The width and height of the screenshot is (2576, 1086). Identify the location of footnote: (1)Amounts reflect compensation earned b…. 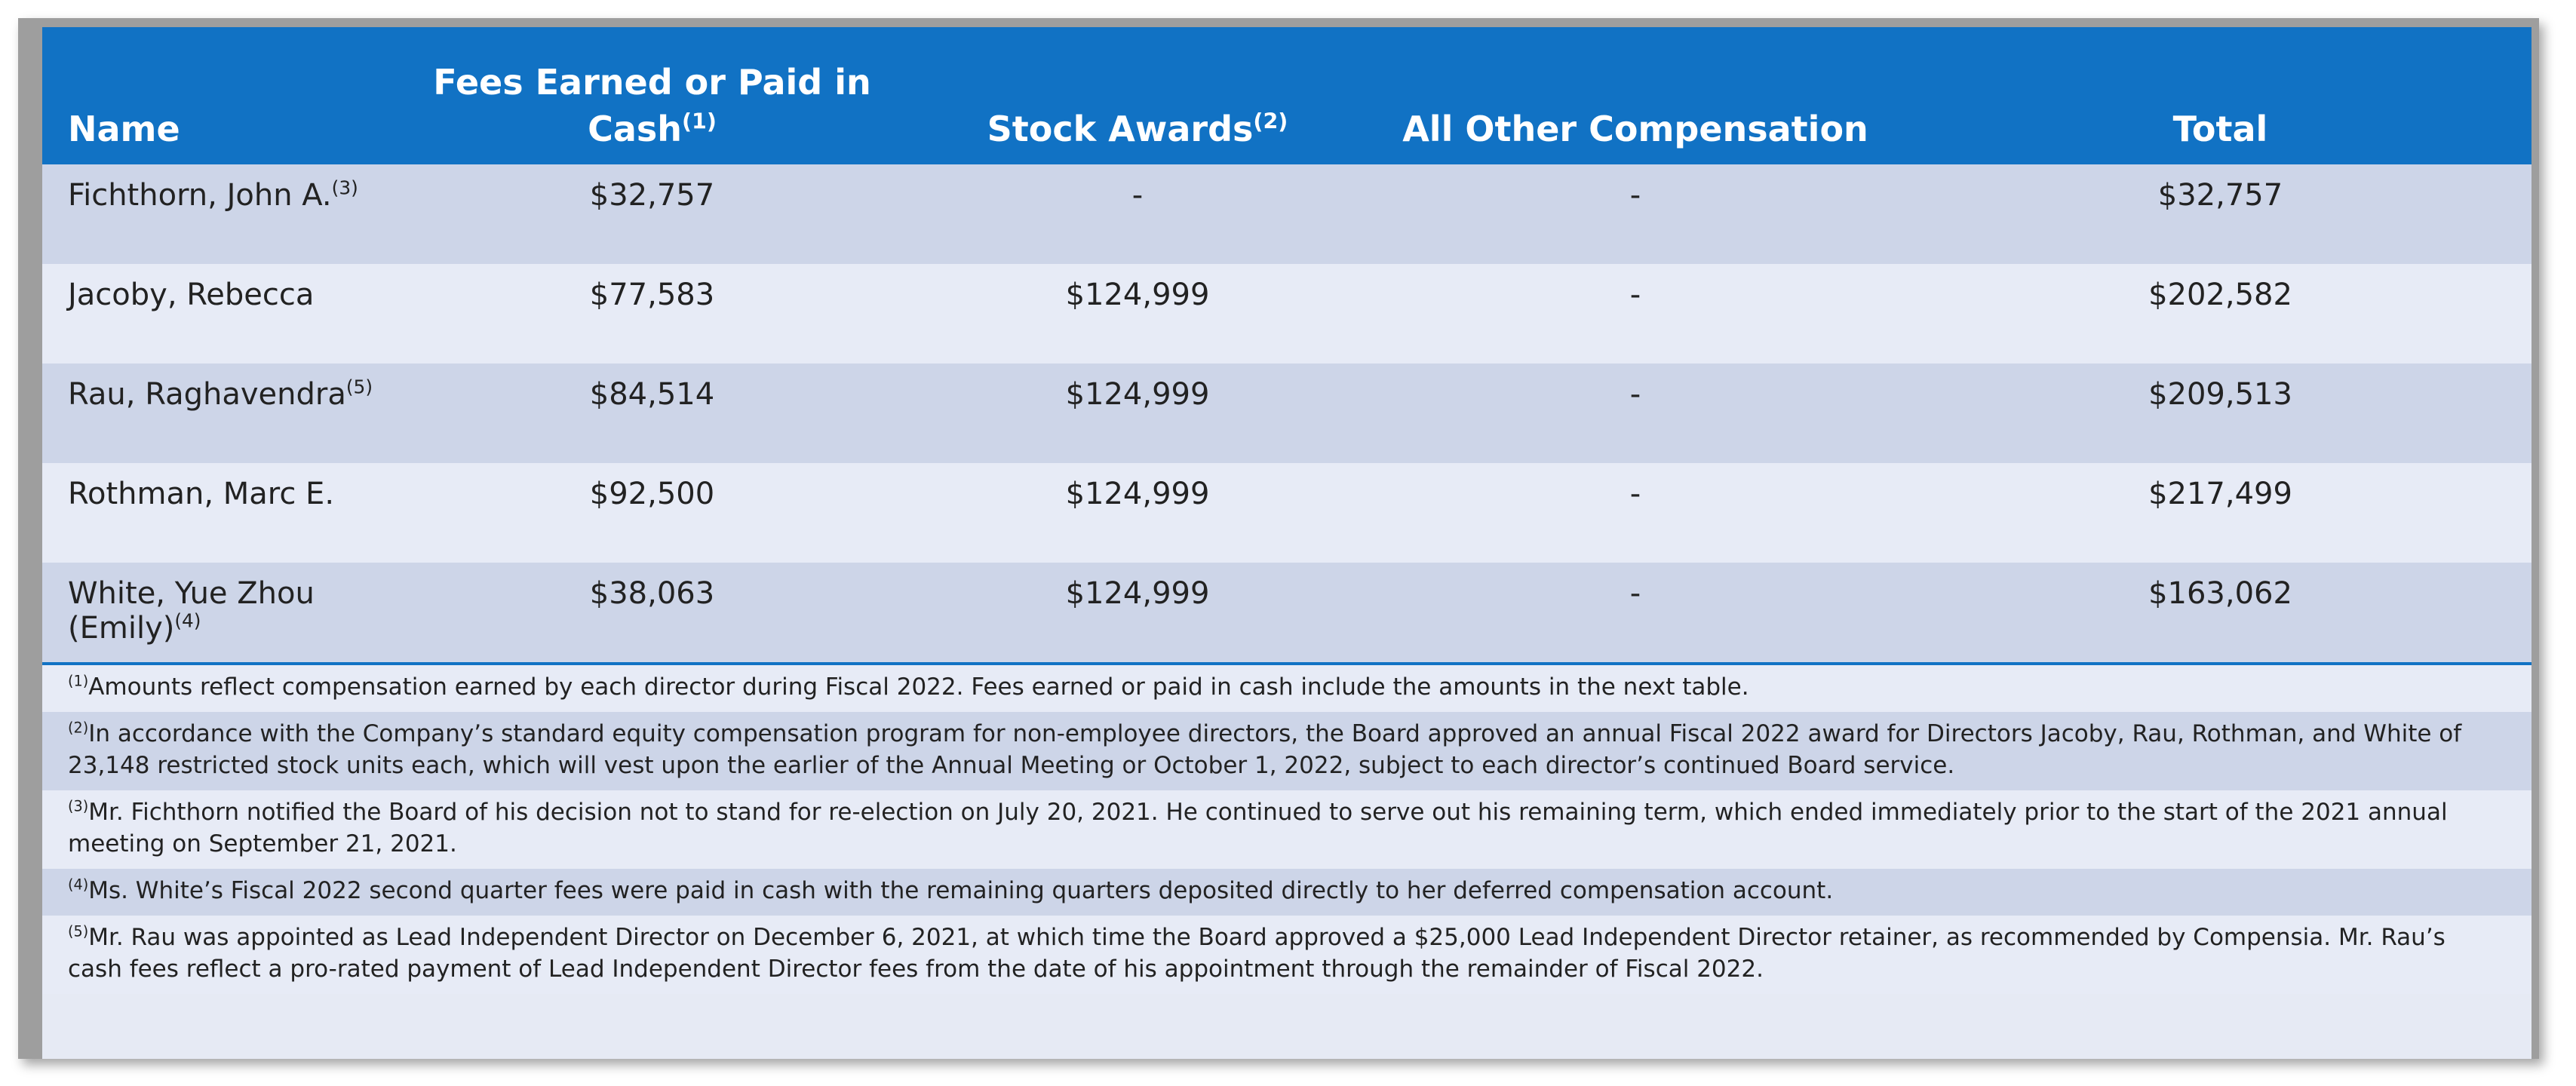
(1286, 688).